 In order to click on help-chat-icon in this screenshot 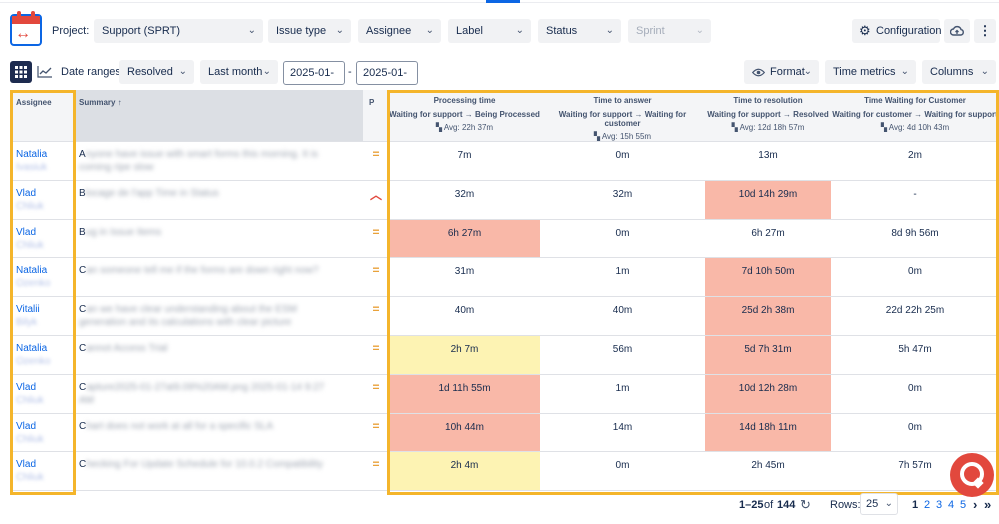, I will do `click(972, 475)`.